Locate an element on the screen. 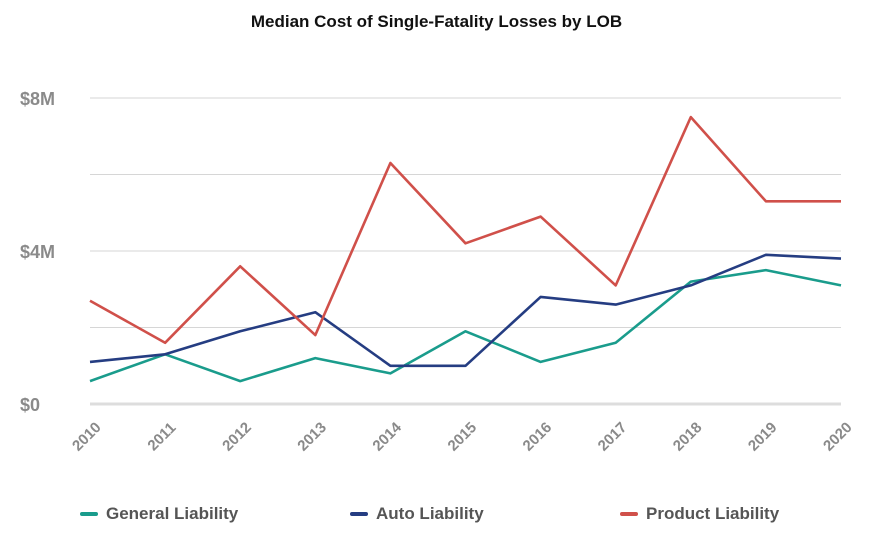  x-tick-label: 2020 is located at coordinates (838, 437).